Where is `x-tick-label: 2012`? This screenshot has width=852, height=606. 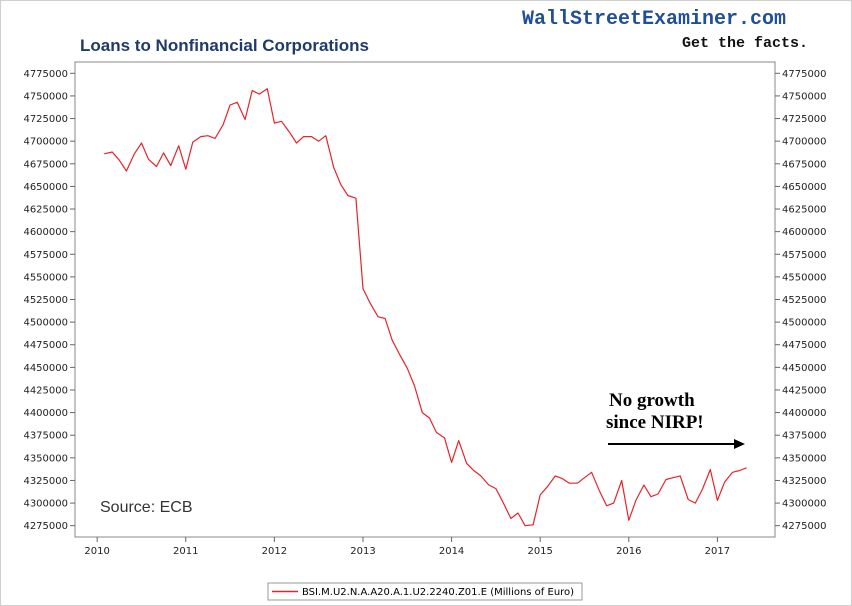 x-tick-label: 2012 is located at coordinates (274, 551).